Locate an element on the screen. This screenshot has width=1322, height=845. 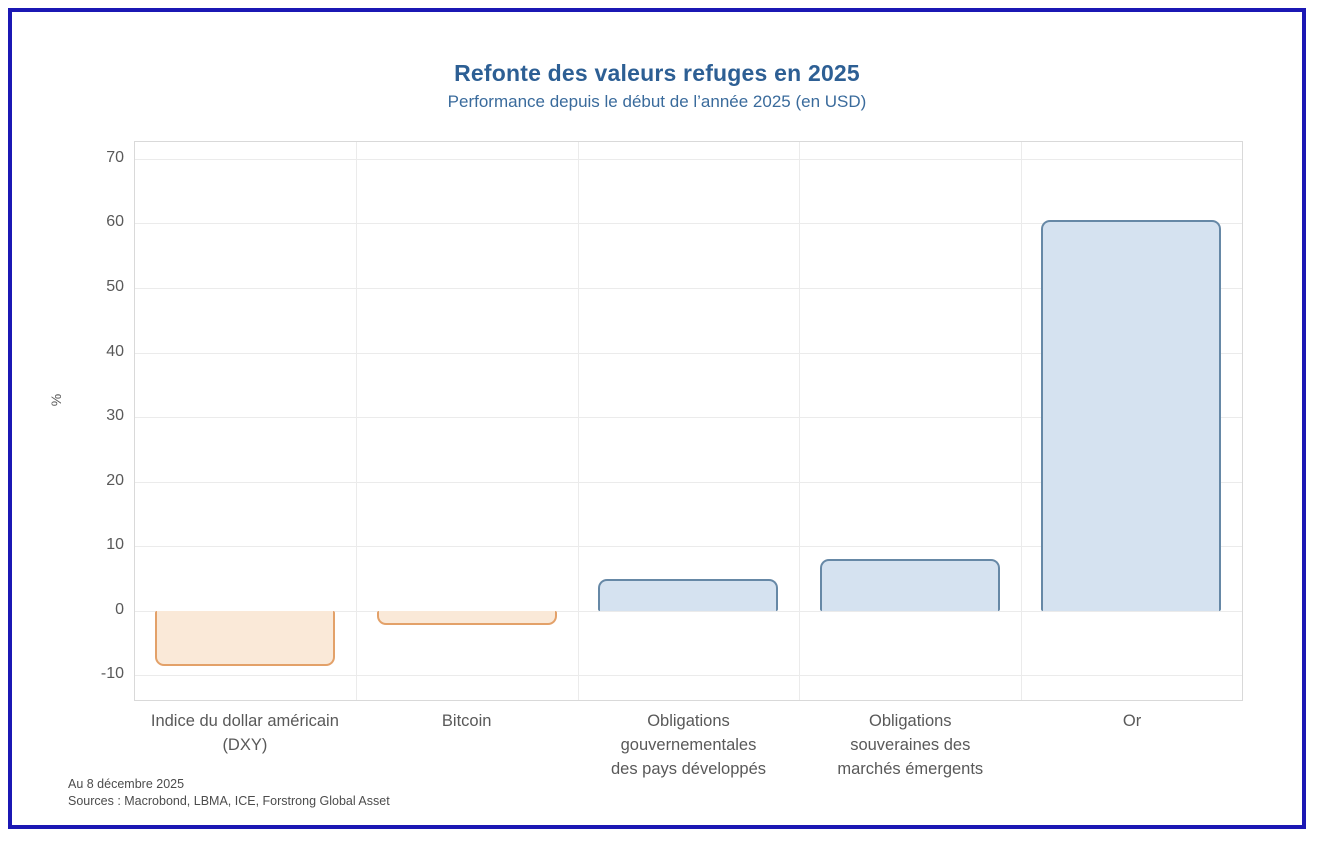
y-tick-label-30: 30 is located at coordinates (115, 415).